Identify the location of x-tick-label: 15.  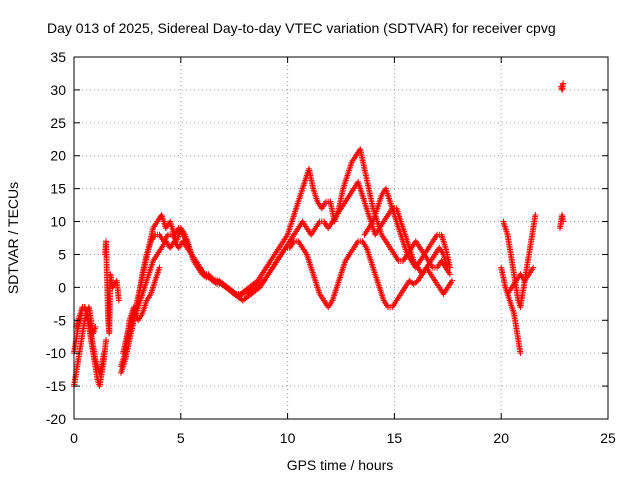
(395, 438).